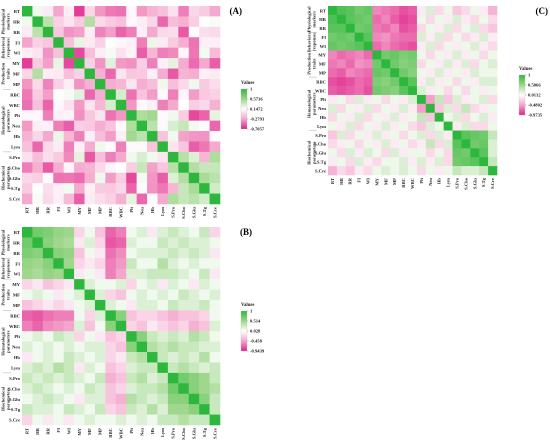 This screenshot has height=443, width=550. I want to click on column-label: Hb, so click(439, 181).